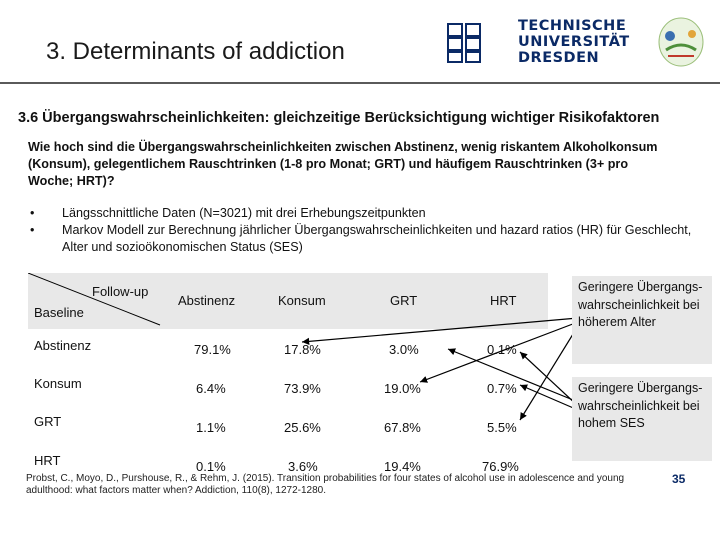 The height and width of the screenshot is (540, 720). What do you see at coordinates (302, 349) in the screenshot?
I see `table-cell: 17.8%` at bounding box center [302, 349].